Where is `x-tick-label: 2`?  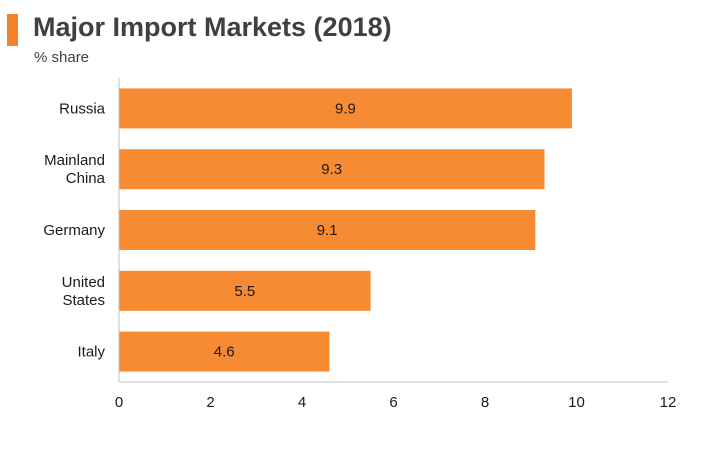
x-tick-label: 2 is located at coordinates (210, 402).